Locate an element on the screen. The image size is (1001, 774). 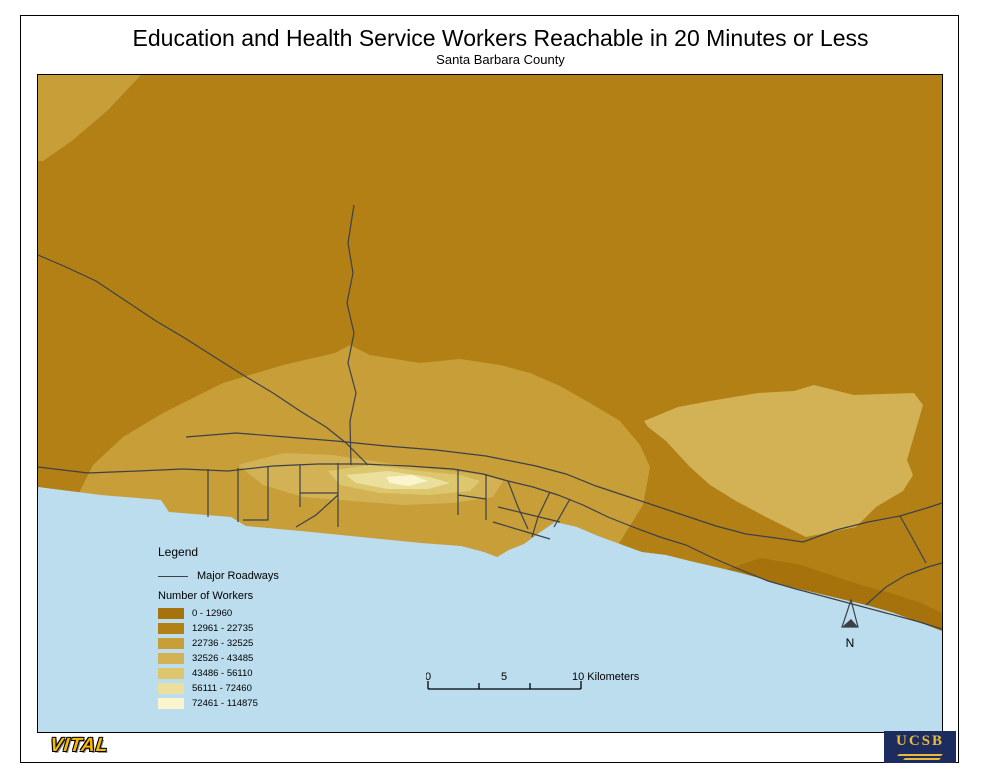
legend-class-row: 12961 - 22735 is located at coordinates (258, 628).